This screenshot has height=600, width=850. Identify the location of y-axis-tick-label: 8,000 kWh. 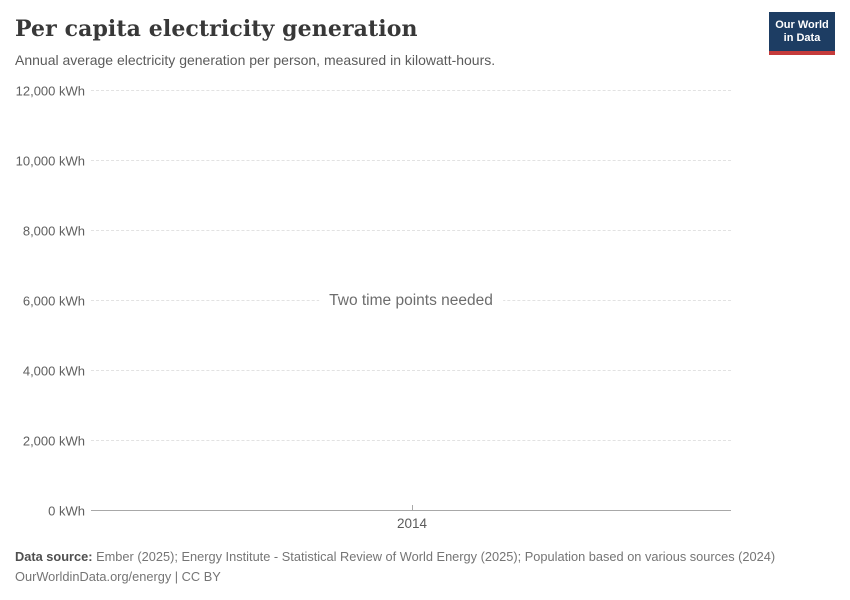
(53, 231).